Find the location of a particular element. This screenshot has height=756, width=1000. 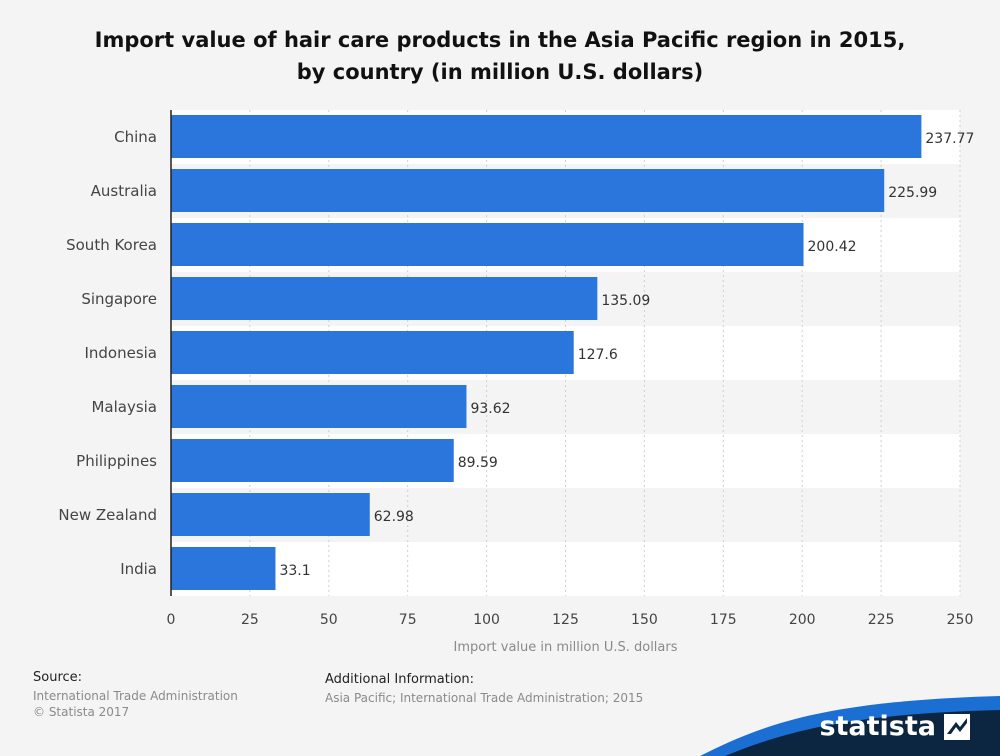

data-label: 225.99 is located at coordinates (912, 193).